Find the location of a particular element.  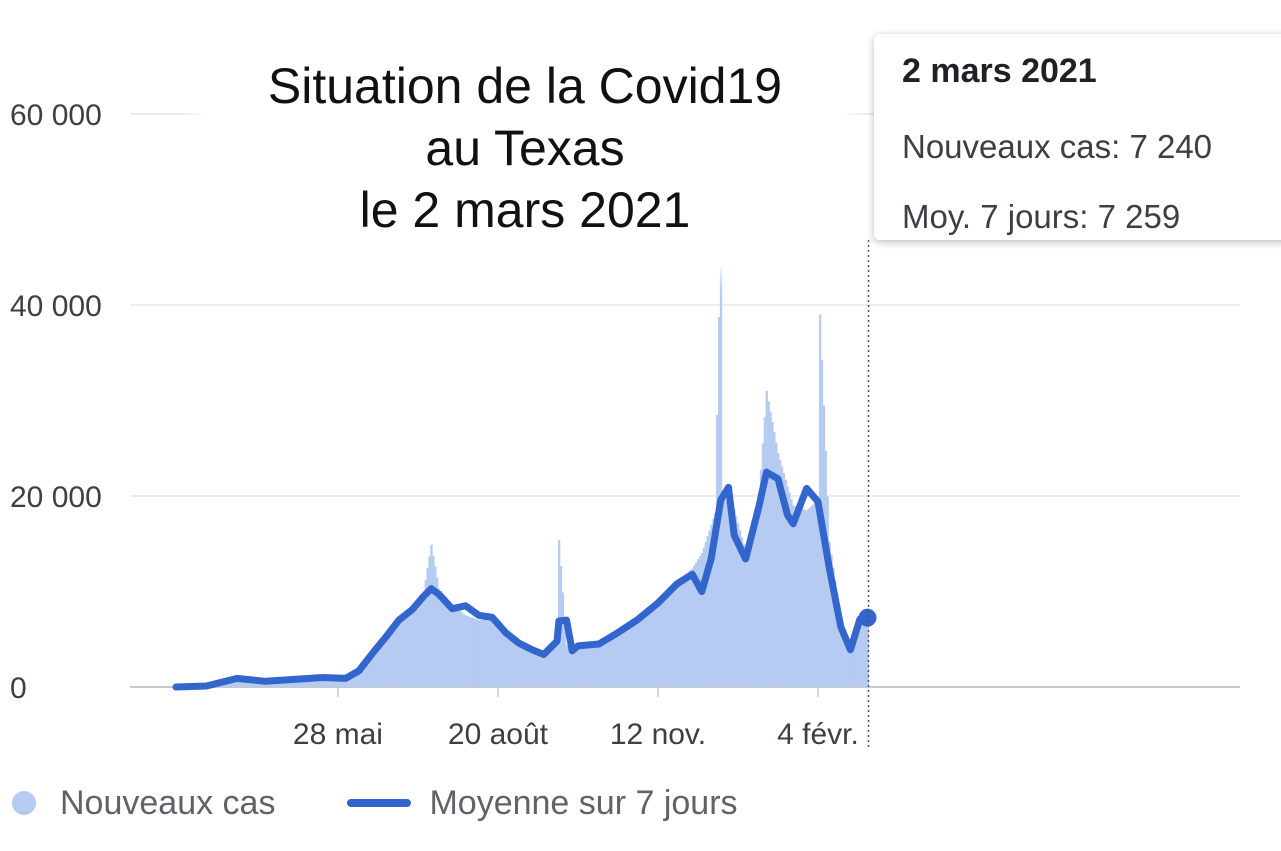

y-tick-label: 60 000 is located at coordinates (56, 115).